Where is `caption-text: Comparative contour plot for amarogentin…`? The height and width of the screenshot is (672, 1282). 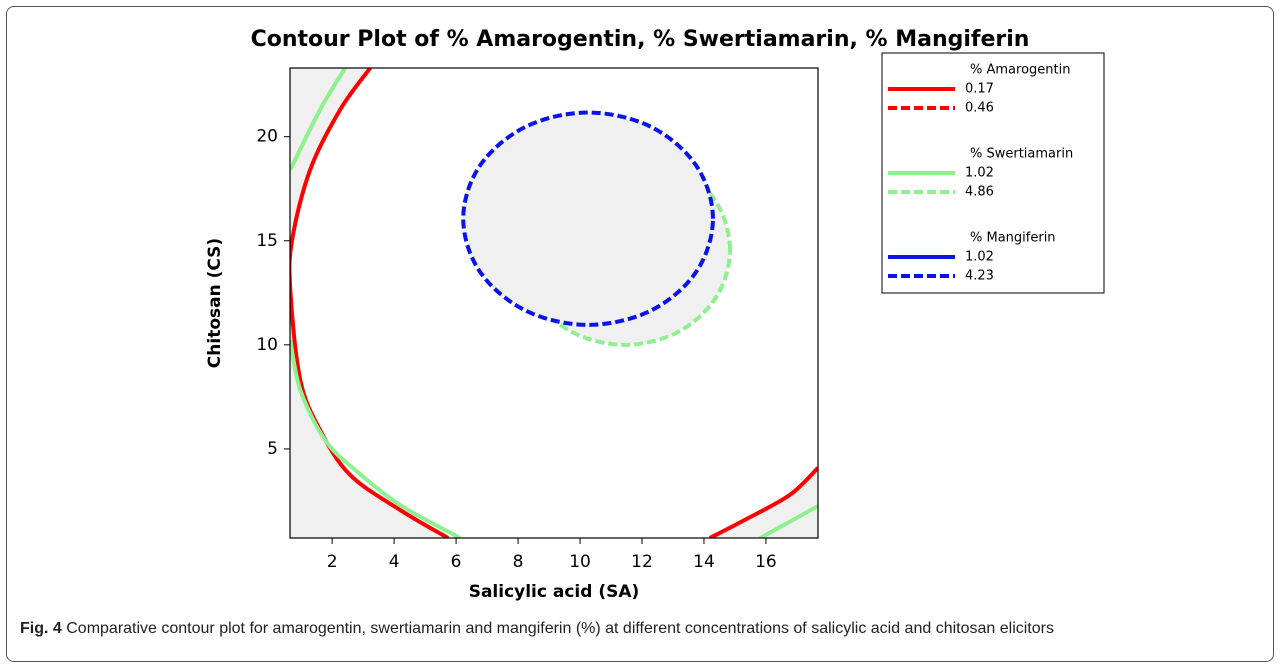
caption-text: Comparative contour plot for amarogentin… is located at coordinates (560, 628).